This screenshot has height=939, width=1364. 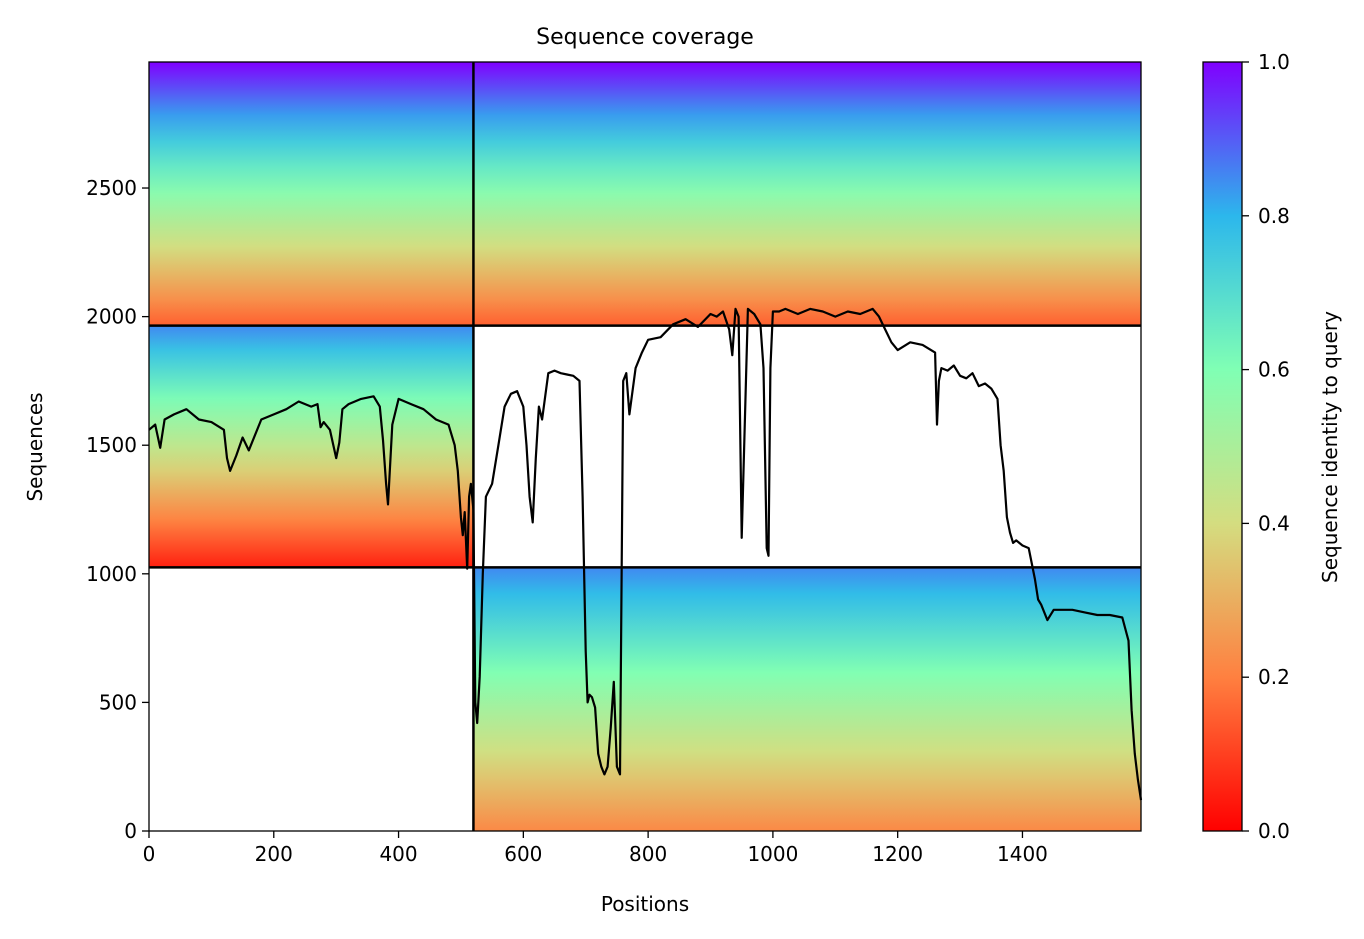 What do you see at coordinates (111, 317) in the screenshot?
I see `y-tick-label: 2000` at bounding box center [111, 317].